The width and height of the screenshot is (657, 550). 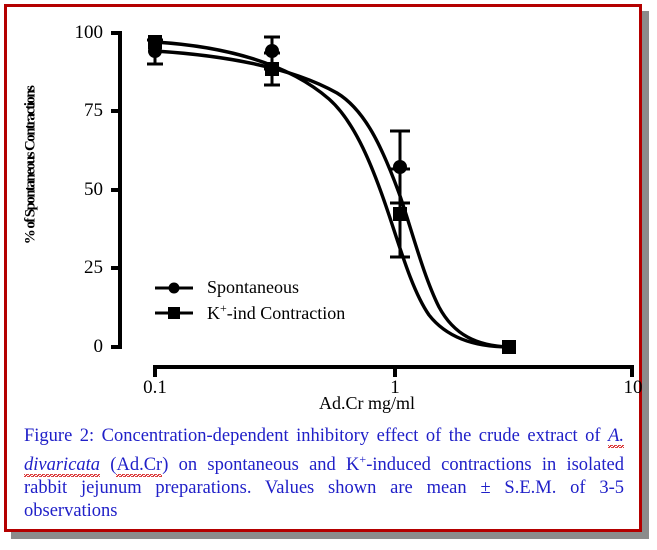 I want to click on x-tick-label-1: 1, so click(x=395, y=387).